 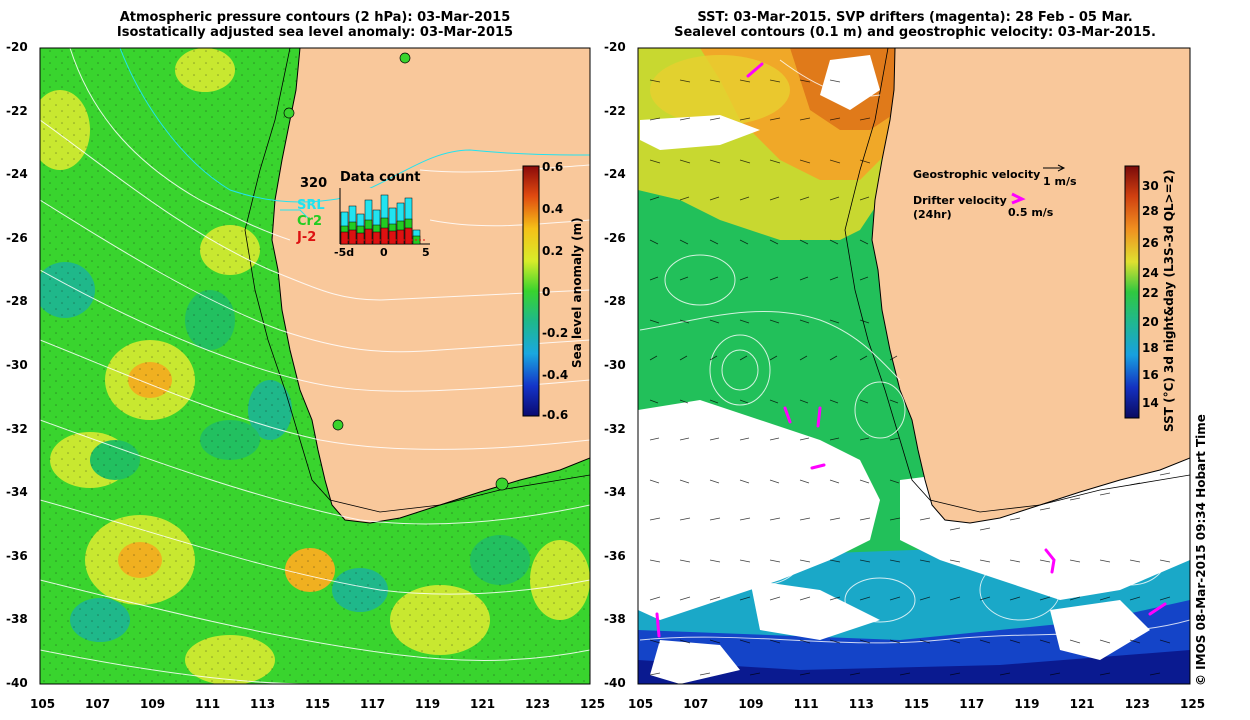 What do you see at coordinates (555, 415) in the screenshot?
I see `sla-tick-7: -0.6` at bounding box center [555, 415].